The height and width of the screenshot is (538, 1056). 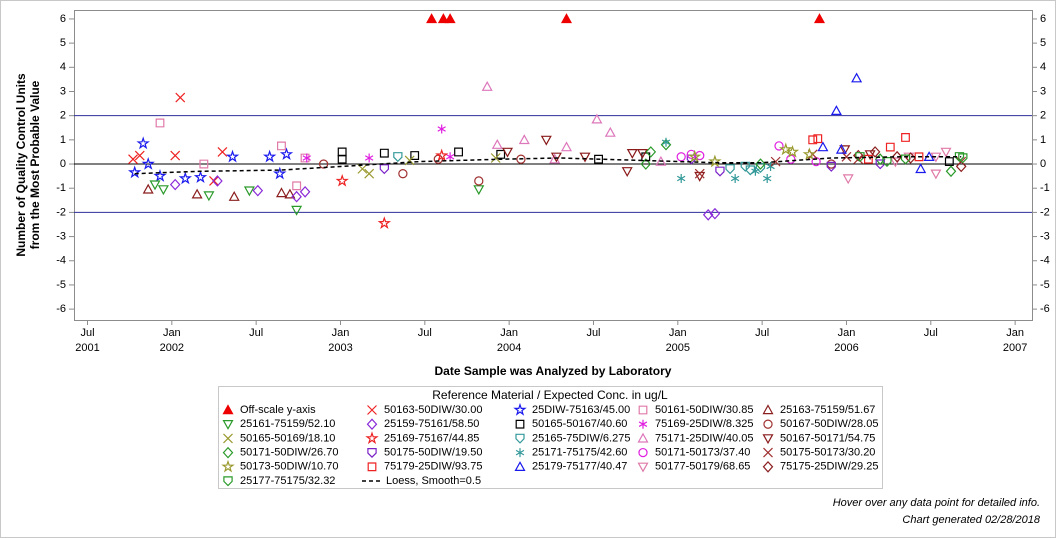 I want to click on legend-label: 50167-50DIW/28.05, so click(x=829, y=424).